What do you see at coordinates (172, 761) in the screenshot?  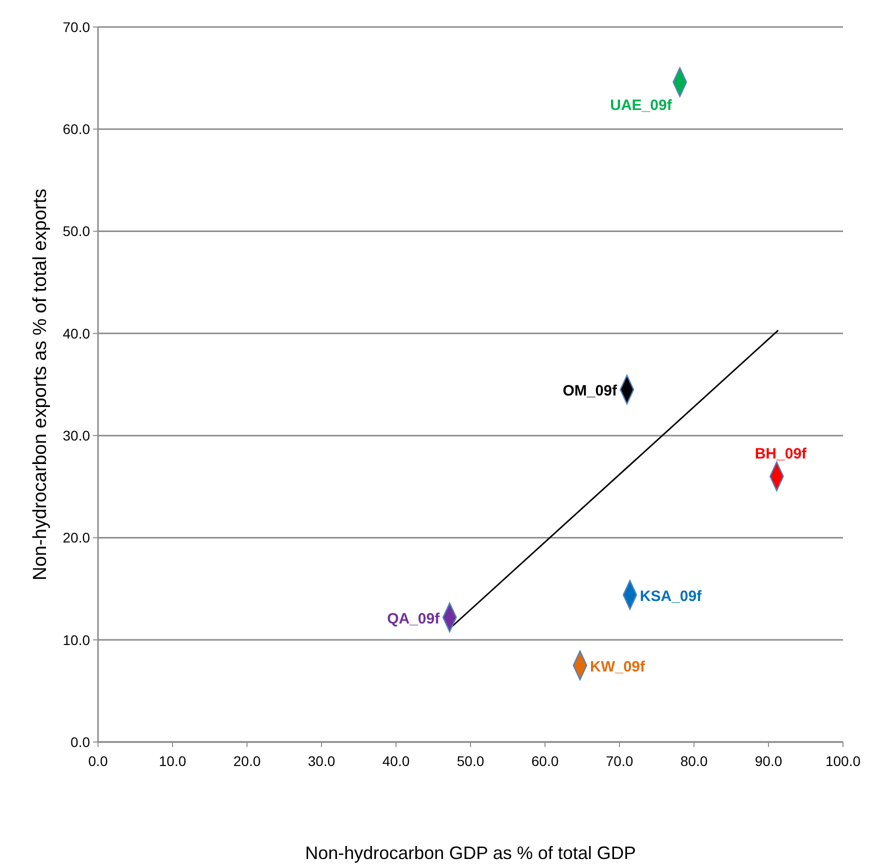 I see `x-tick-label: 10.0` at bounding box center [172, 761].